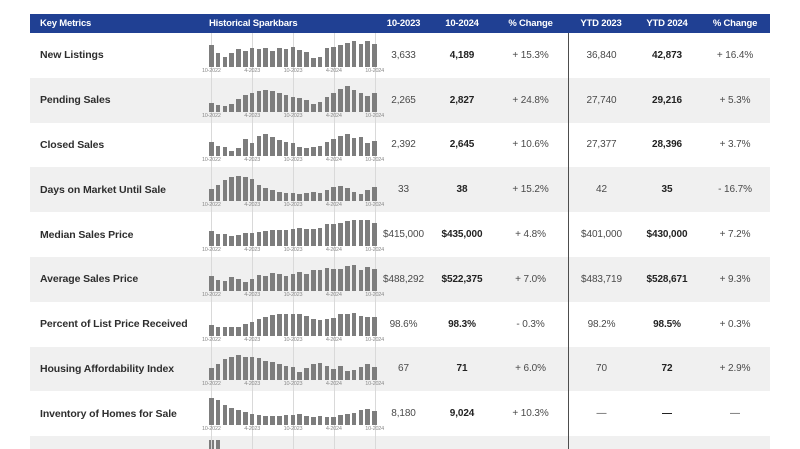  I want to click on value-ytd-change: - 16.7%, so click(735, 190).